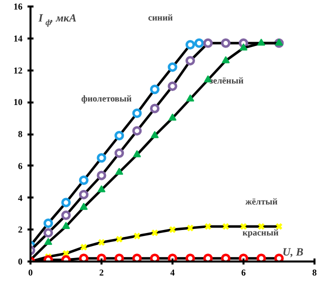 Image resolution: width=322 pixels, height=281 pixels. Describe the element at coordinates (20, 134) in the screenshot. I see `y-tick-label: 8` at that location.